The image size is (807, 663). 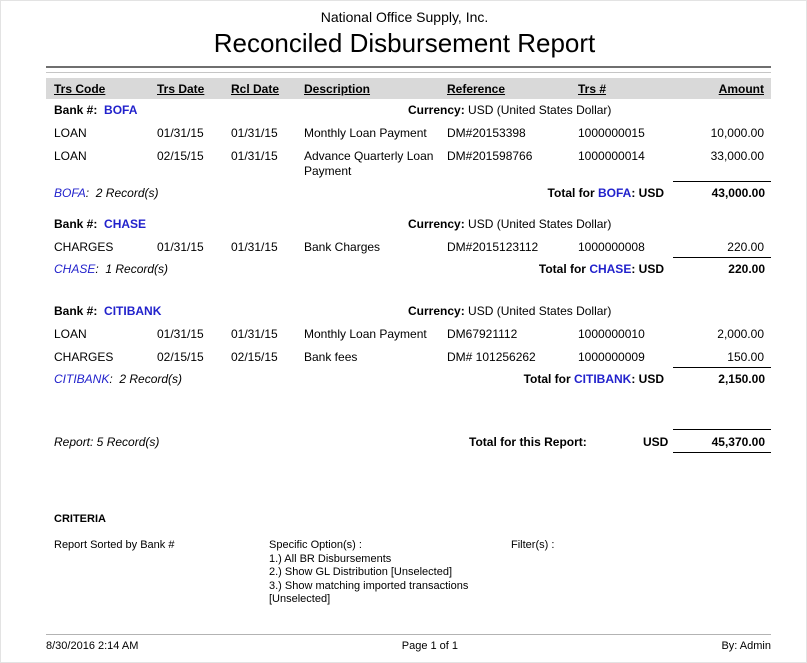 I want to click on bank-total-label: Total for CITIBANK: USD, so click(x=593, y=379).